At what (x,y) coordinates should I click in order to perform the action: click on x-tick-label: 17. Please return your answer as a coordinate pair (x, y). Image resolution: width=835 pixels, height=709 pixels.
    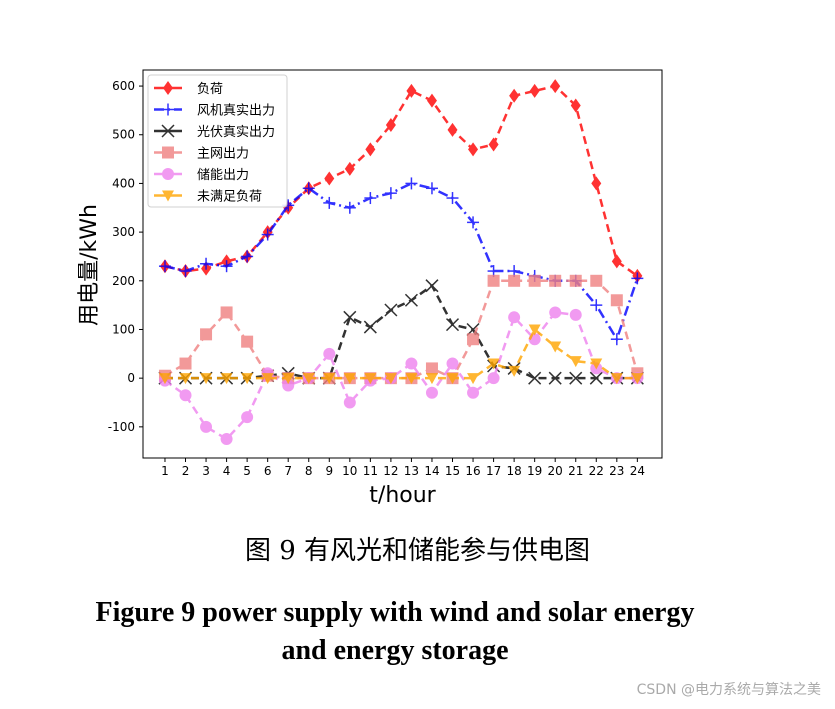
    Looking at the image, I should click on (493, 471).